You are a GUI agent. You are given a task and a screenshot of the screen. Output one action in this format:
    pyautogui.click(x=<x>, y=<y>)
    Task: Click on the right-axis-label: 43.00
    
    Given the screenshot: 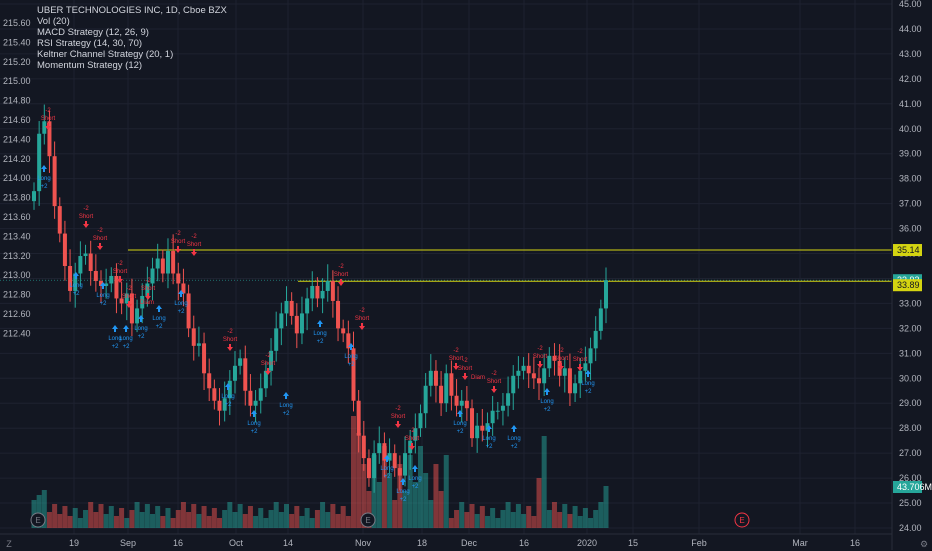 What is the action you would take?
    pyautogui.click(x=910, y=54)
    